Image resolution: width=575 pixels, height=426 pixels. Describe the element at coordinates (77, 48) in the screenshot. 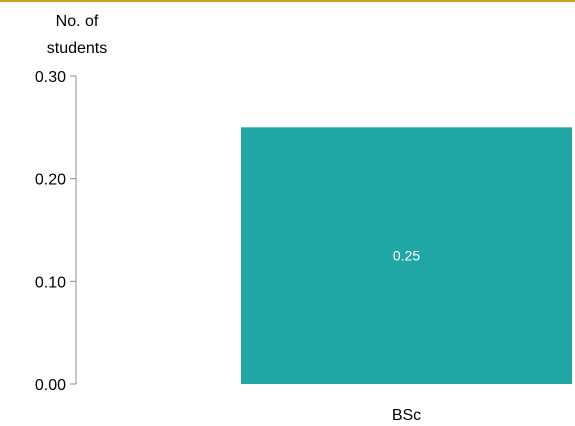

I see `y-axis-label-line-2: students` at that location.